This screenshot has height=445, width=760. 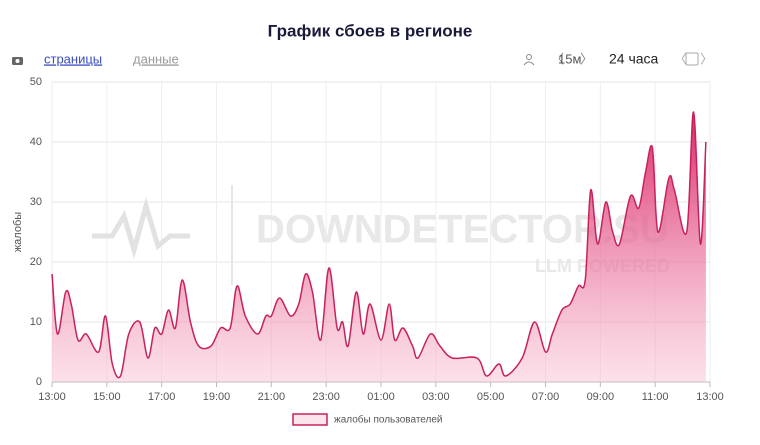 What do you see at coordinates (36, 202) in the screenshot?
I see `y-tick-label: 30` at bounding box center [36, 202].